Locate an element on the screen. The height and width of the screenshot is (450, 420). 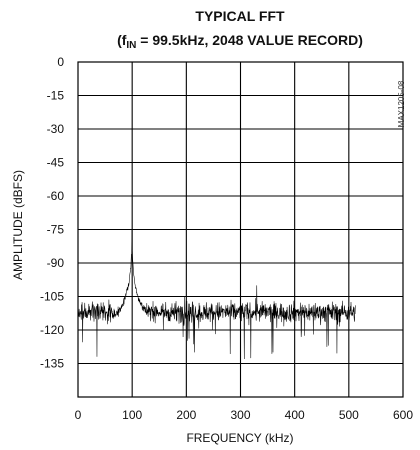
y-tick-label: -60 is located at coordinates (56, 196).